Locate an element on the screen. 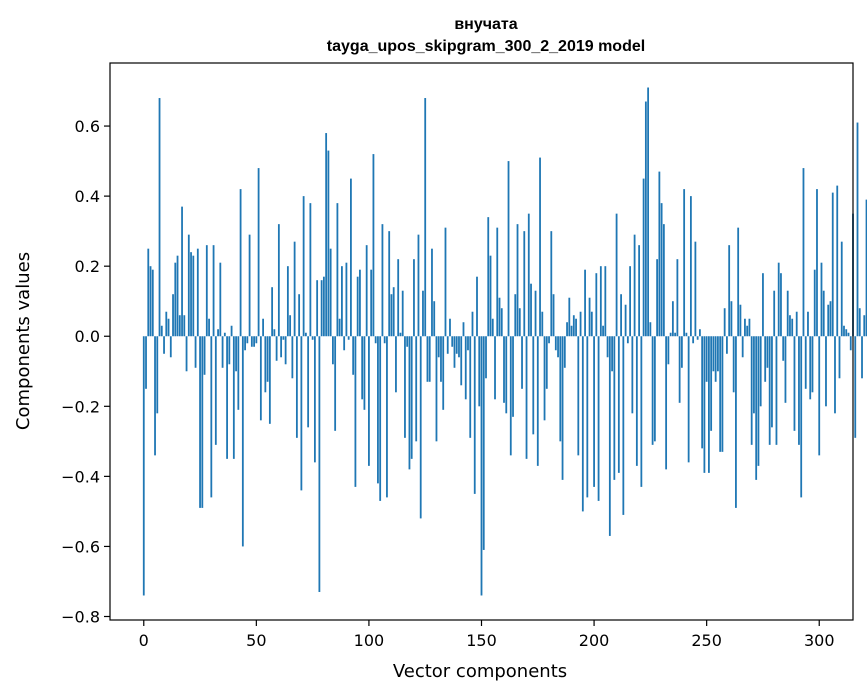  y-tick-label-0: −0.8 is located at coordinates (80, 616).